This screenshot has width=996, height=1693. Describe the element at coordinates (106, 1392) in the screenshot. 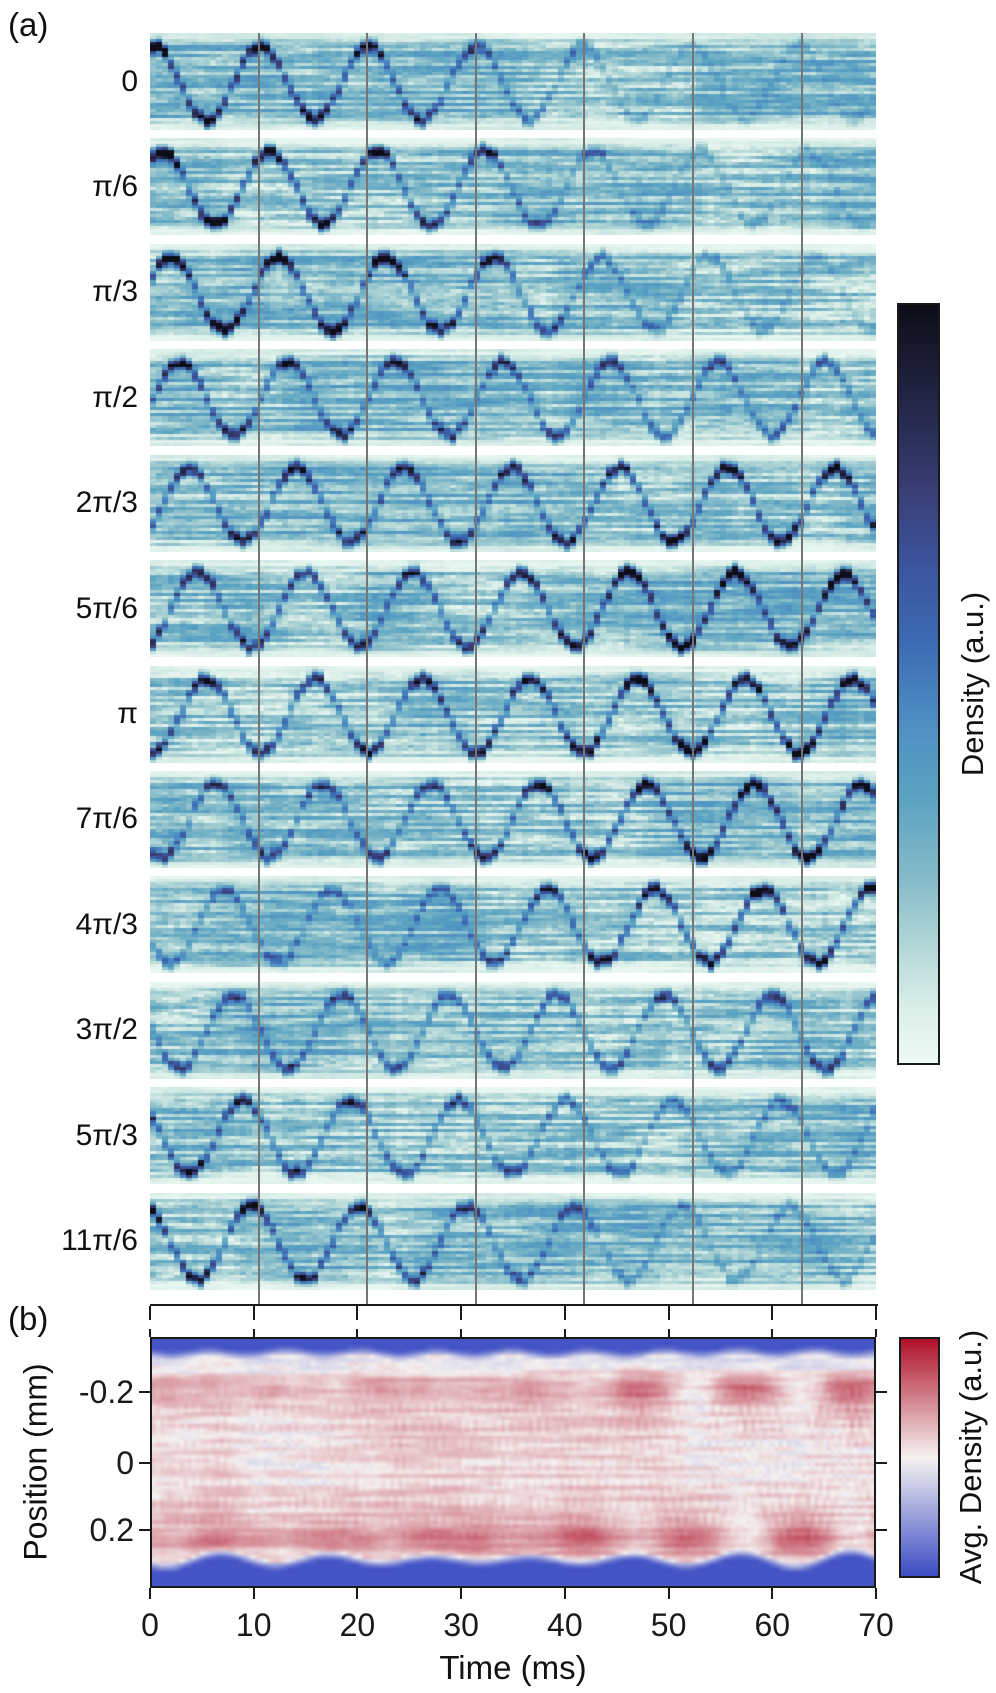

I see `y-tick-label: -0.2` at that location.